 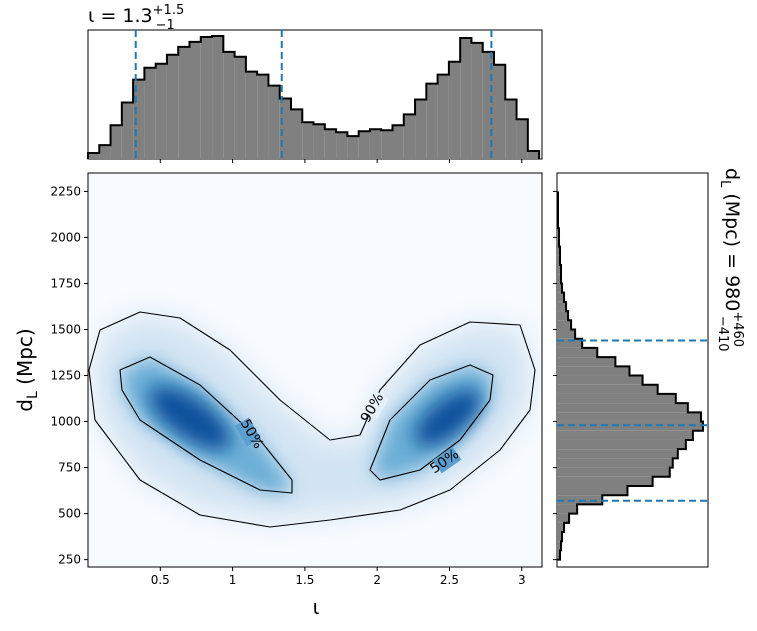 What do you see at coordinates (449, 580) in the screenshot?
I see `x-tick-label: 2.5` at bounding box center [449, 580].